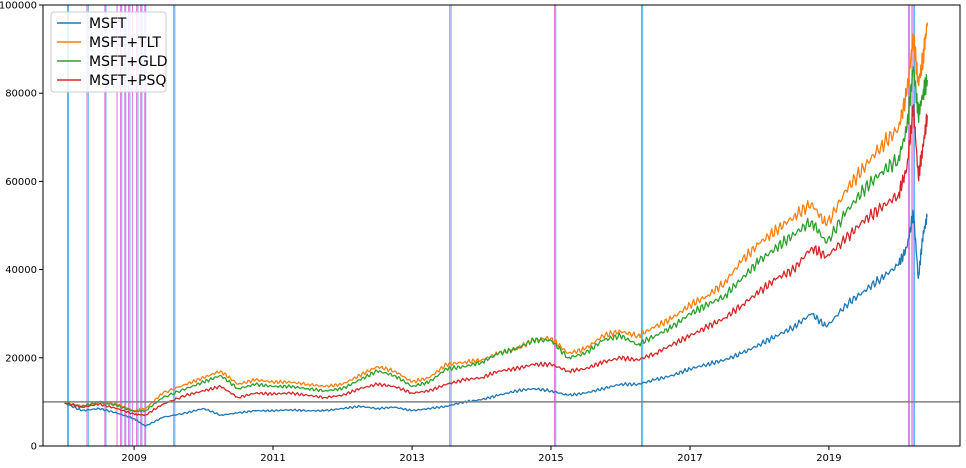 This screenshot has height=468, width=966. What do you see at coordinates (481, 455) in the screenshot?
I see `x-axis: 2009 2011 2013 2015 2017 2019` at bounding box center [481, 455].